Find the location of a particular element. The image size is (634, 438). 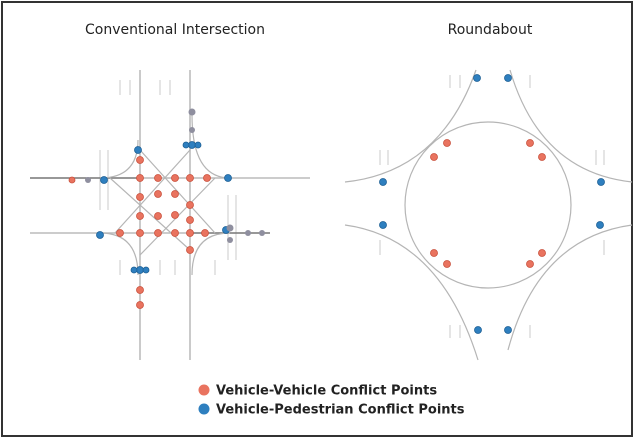

group is located at coordinates (175, 175).